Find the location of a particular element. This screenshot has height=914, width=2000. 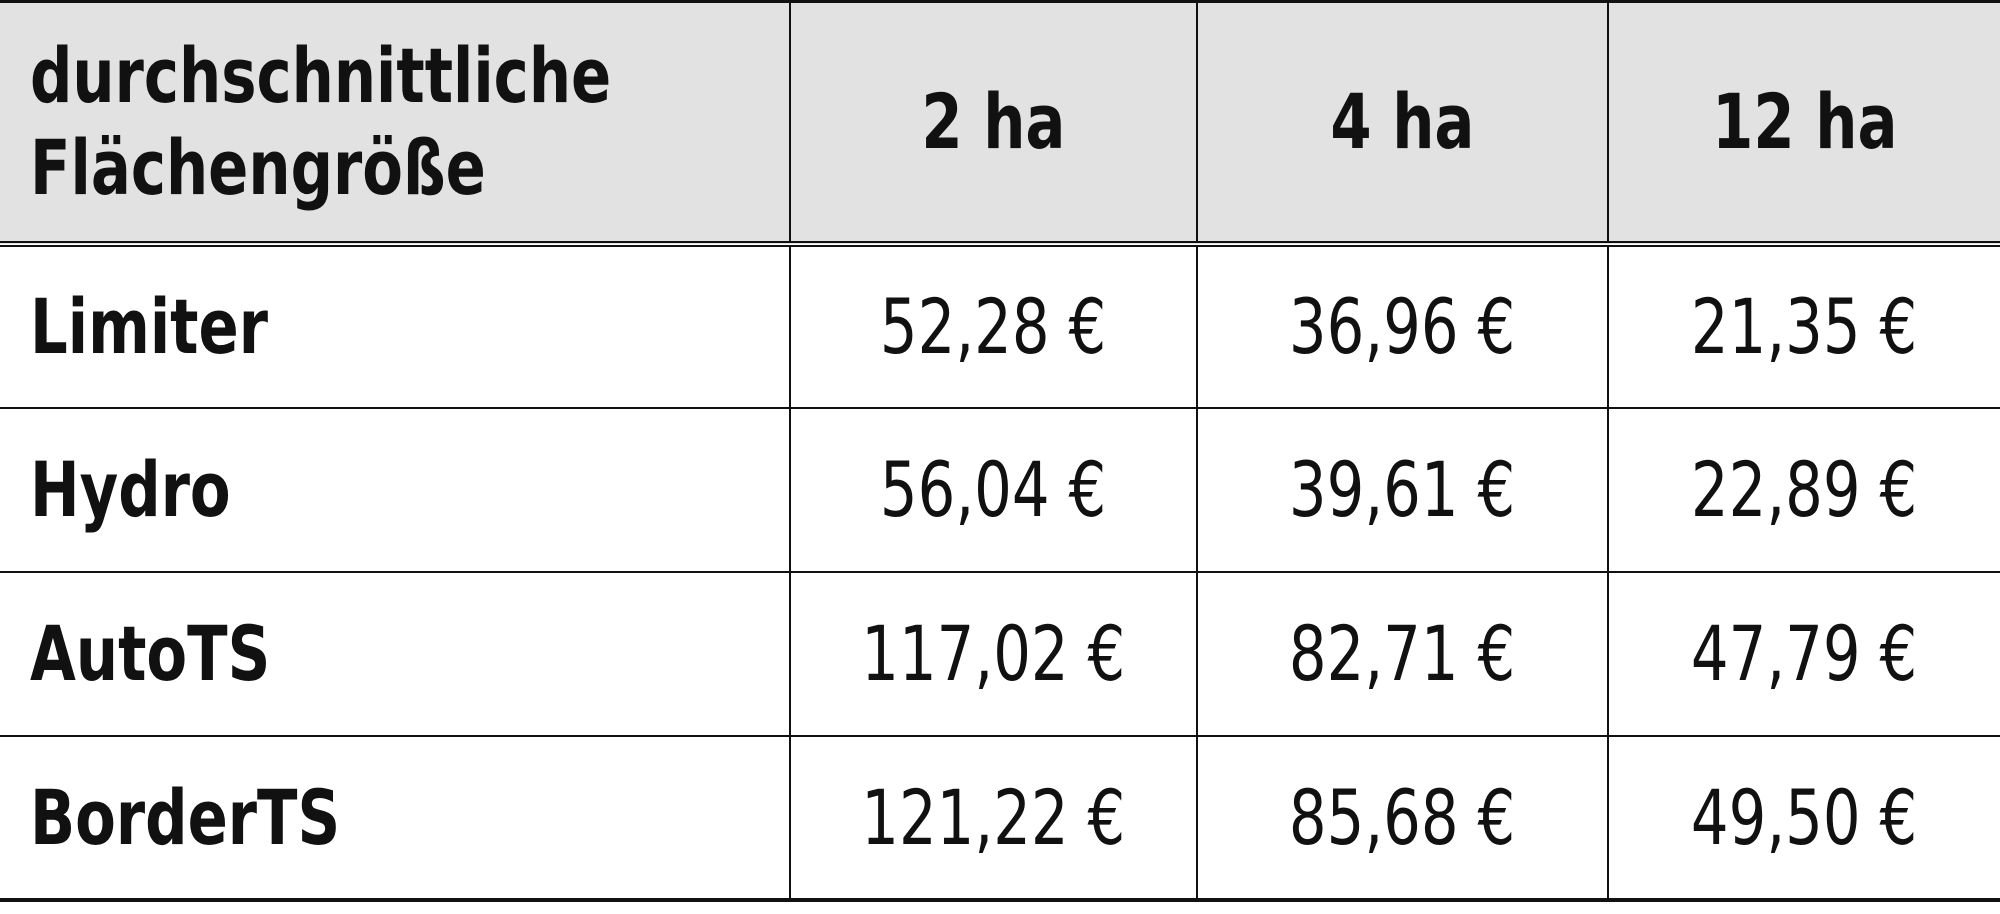

value-cell: 49,50 € is located at coordinates (1803, 818).